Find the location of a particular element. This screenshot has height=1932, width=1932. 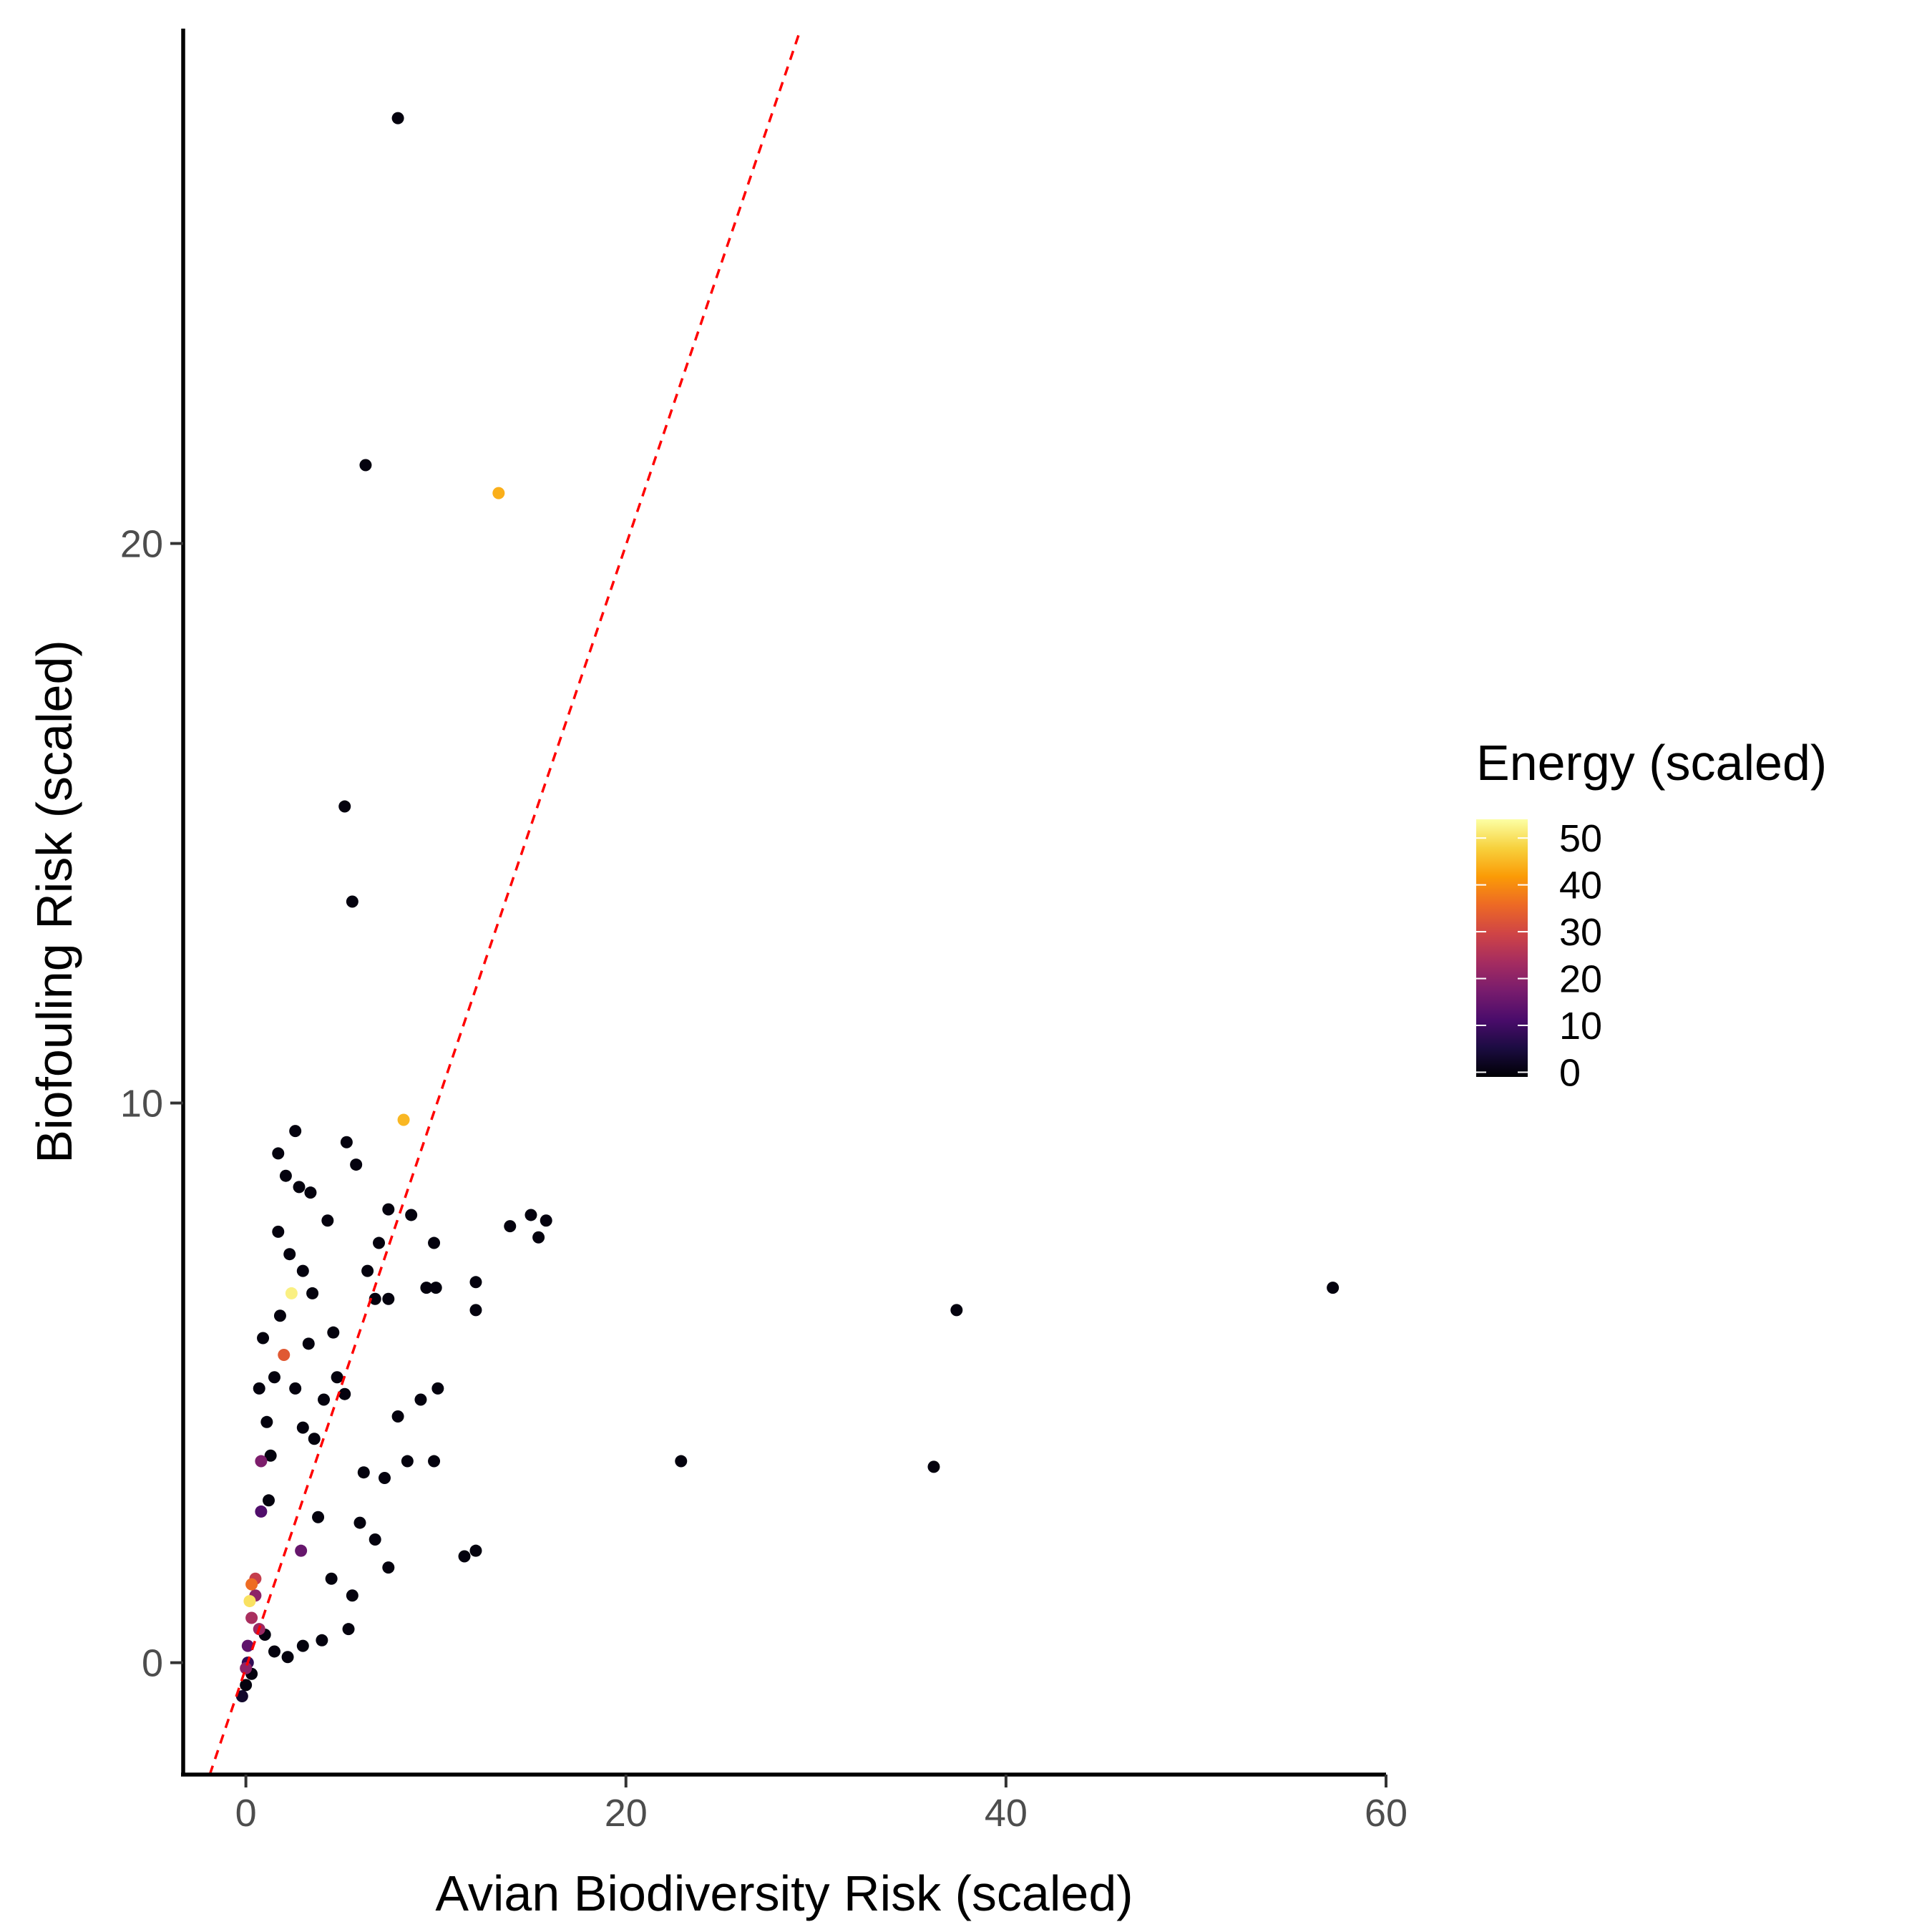

y-tick-label: 20 is located at coordinates (141, 543).